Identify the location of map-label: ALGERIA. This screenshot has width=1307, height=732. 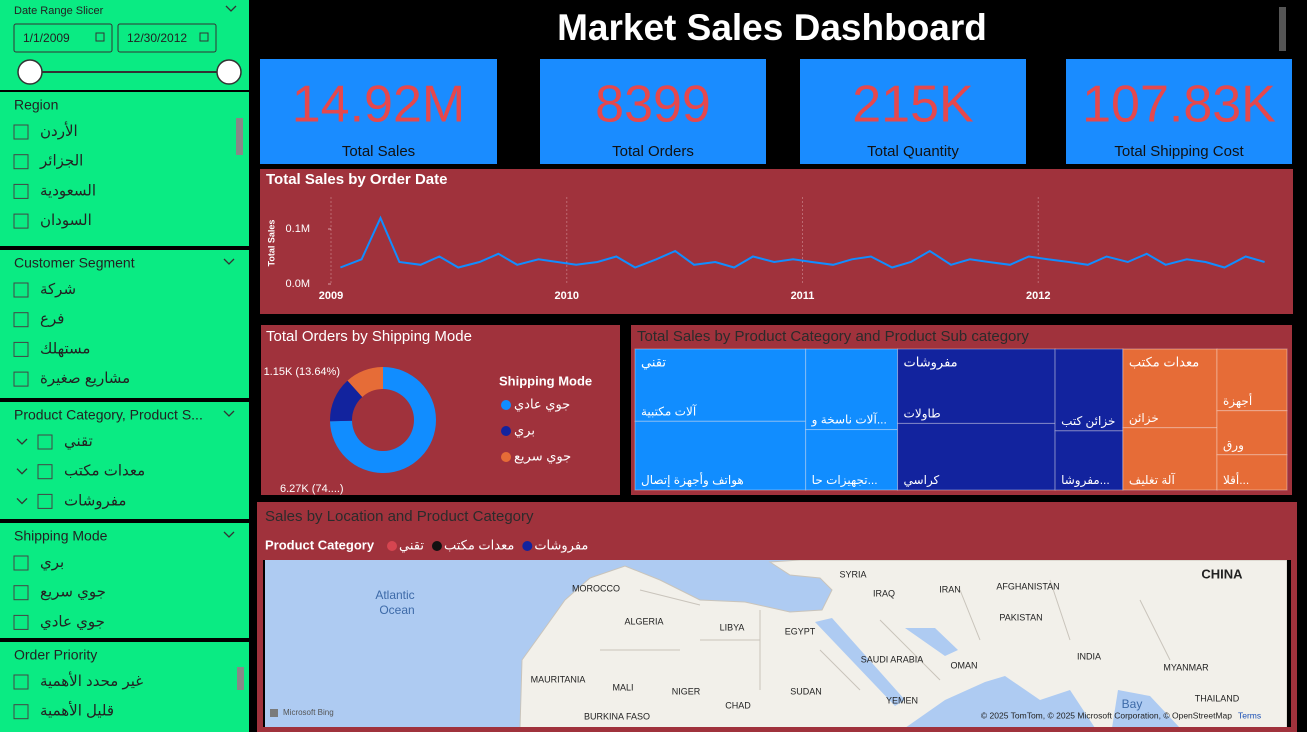
(643, 621).